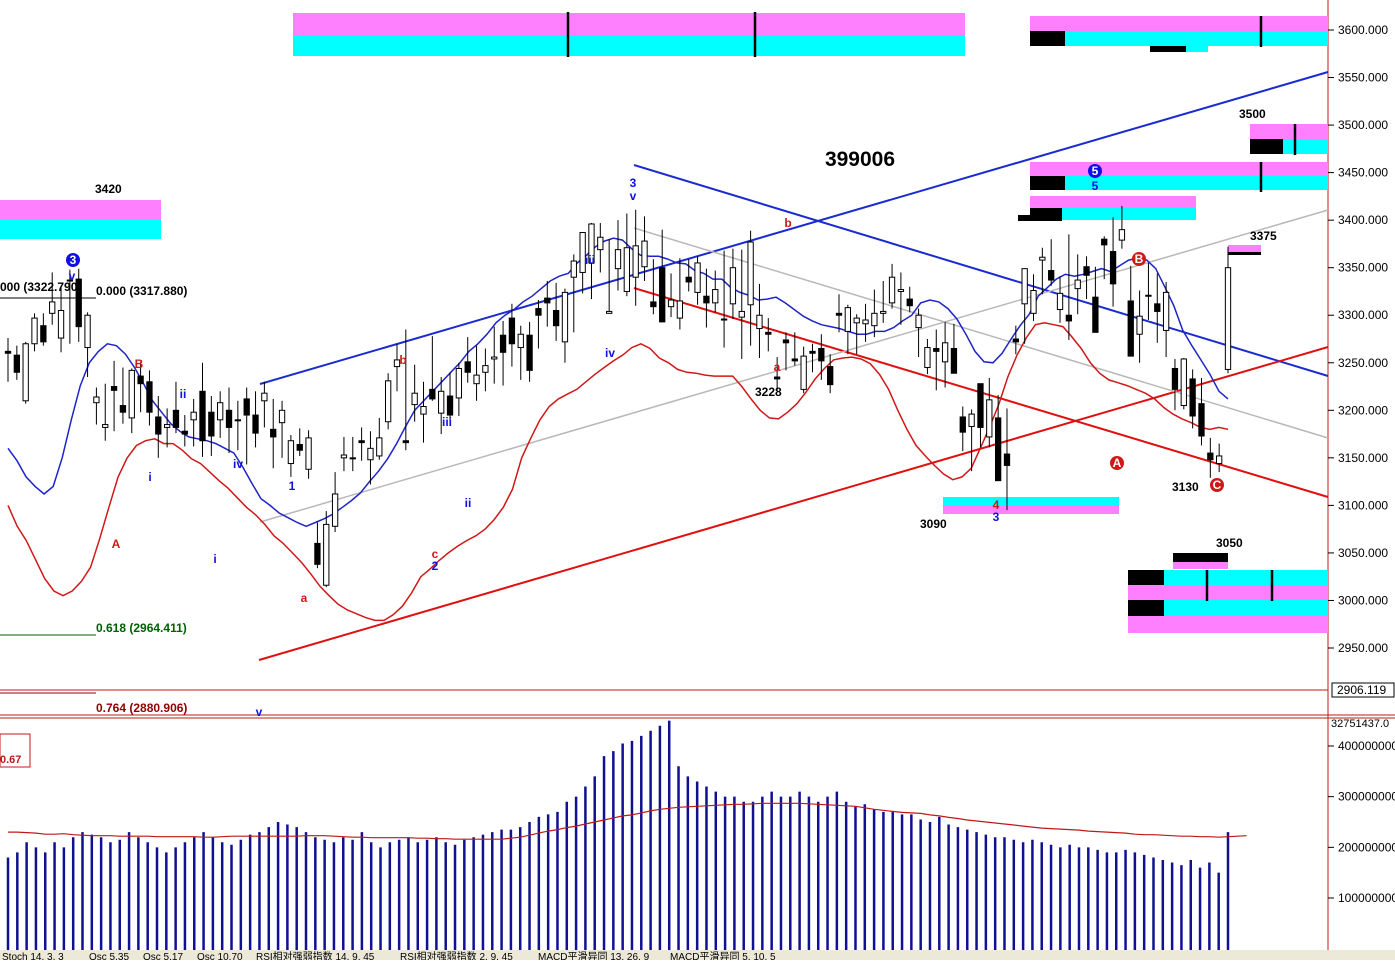 The width and height of the screenshot is (1395, 965). I want to click on wave-label-blue: iii, so click(590, 260).